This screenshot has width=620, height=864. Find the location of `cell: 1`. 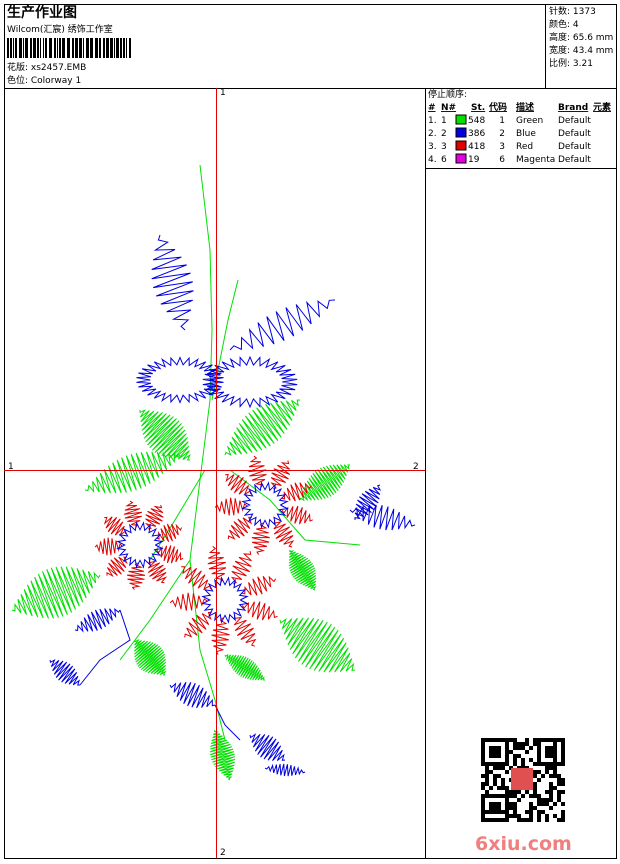

cell: 1 is located at coordinates (502, 121).